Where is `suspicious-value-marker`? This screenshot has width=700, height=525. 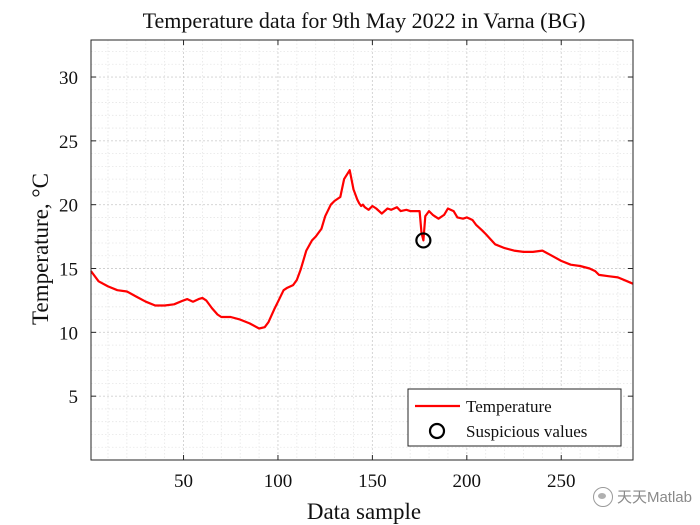
suspicious-value-marker is located at coordinates (423, 240).